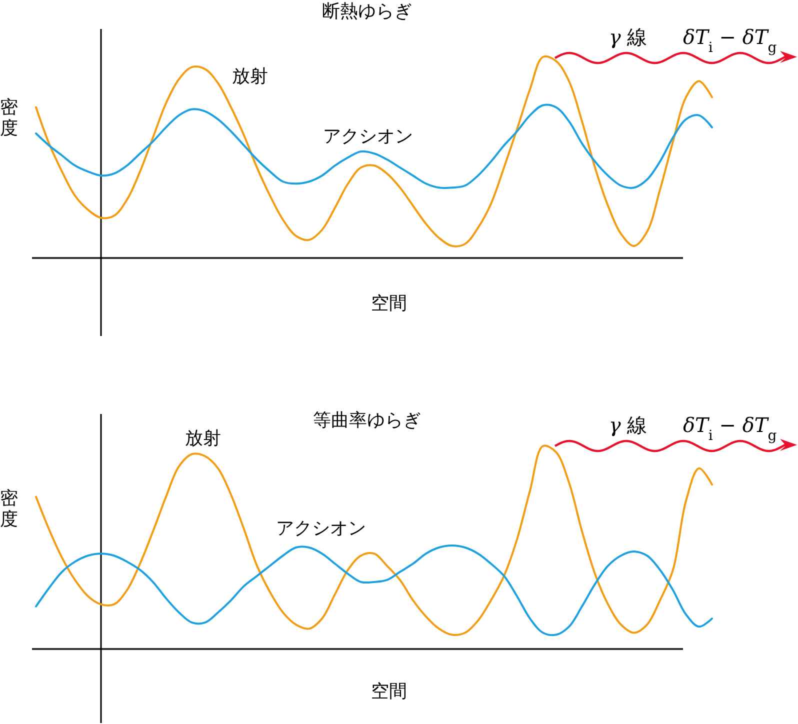 This screenshot has height=724, width=798. What do you see at coordinates (367, 11) in the screenshot?
I see `chart-title: 断熱ゆらぎ` at bounding box center [367, 11].